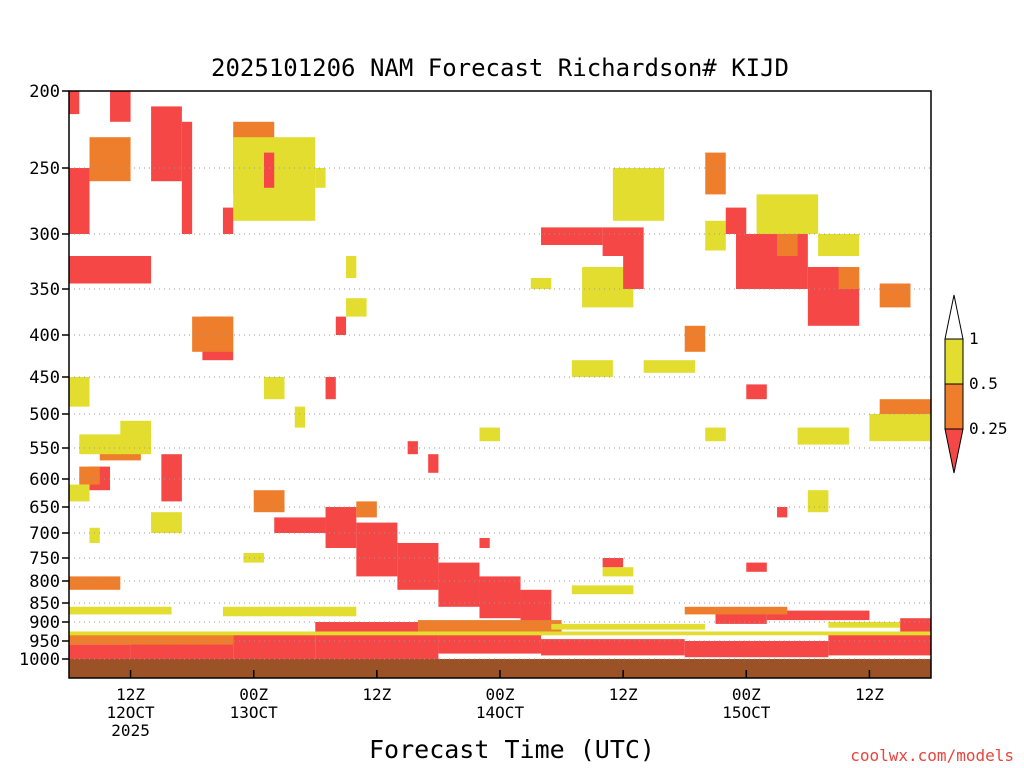 The height and width of the screenshot is (768, 1024). What do you see at coordinates (44, 378) in the screenshot?
I see `y-tick-label: 450` at bounding box center [44, 378].